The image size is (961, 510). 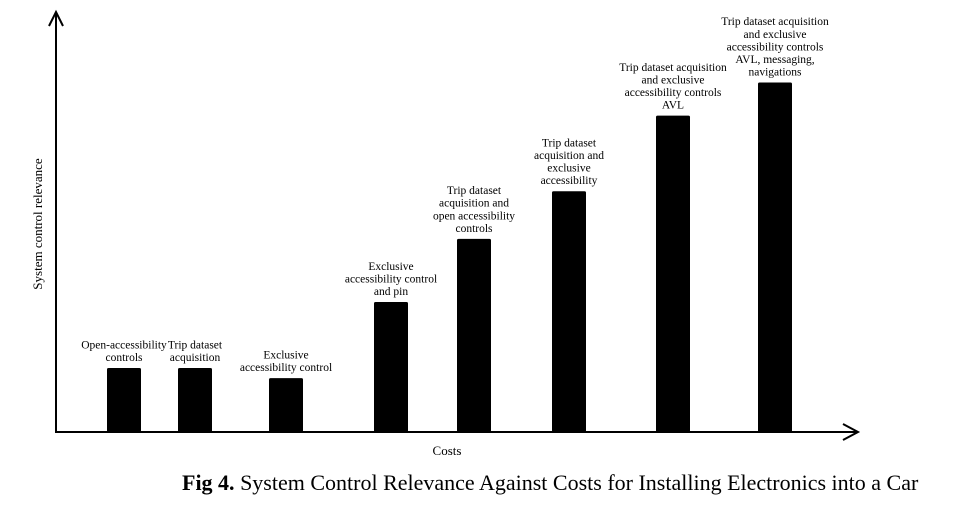 I want to click on bar-label-line: exclusive, so click(x=568, y=169).